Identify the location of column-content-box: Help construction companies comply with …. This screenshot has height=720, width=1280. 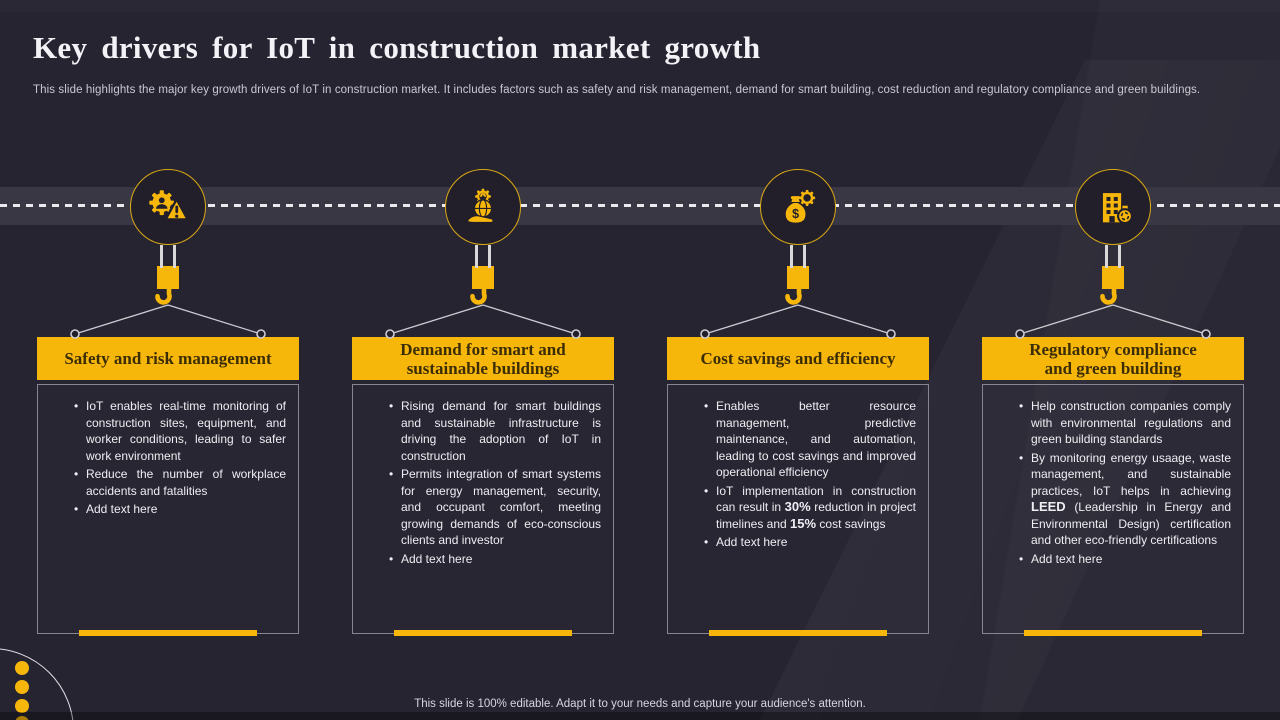
(1113, 509).